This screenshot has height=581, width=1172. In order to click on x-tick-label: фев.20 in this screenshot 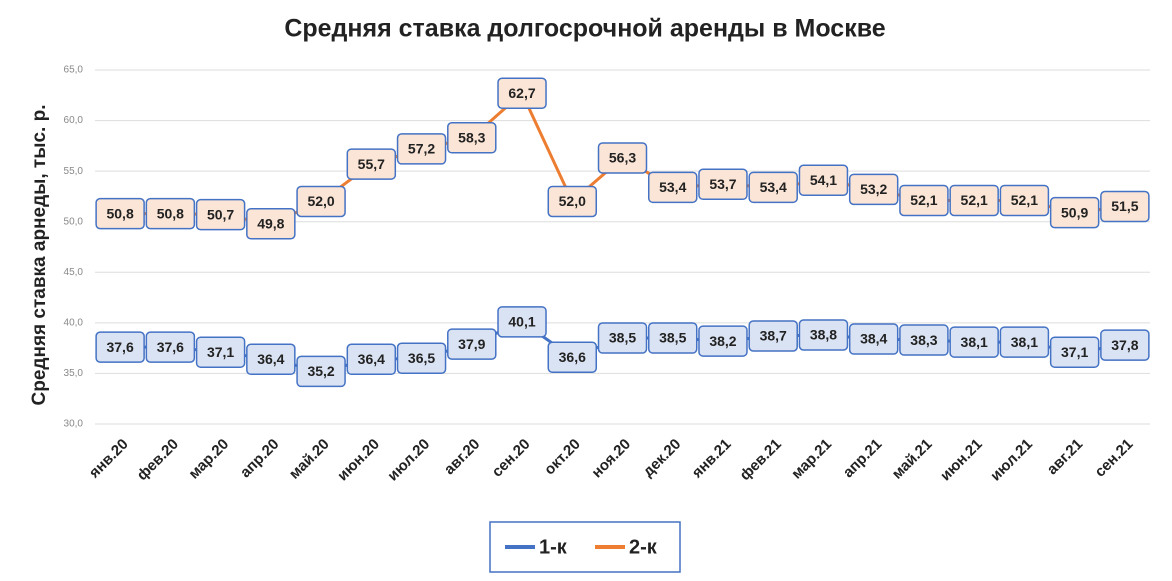, I will do `click(158, 460)`.